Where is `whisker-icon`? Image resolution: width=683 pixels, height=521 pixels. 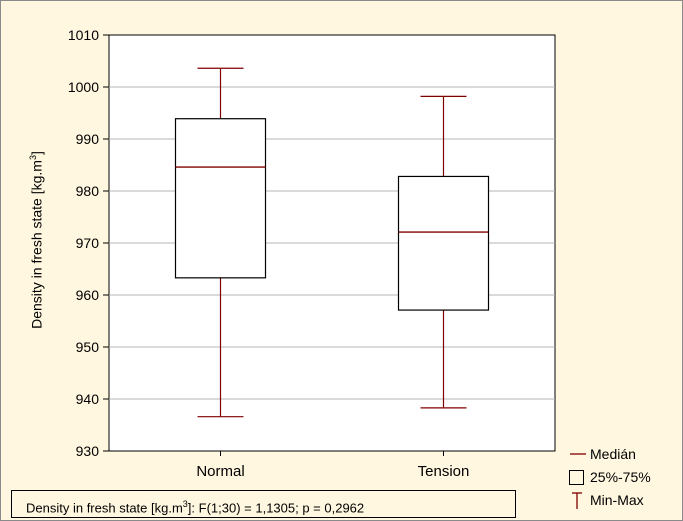
whisker-icon is located at coordinates (577, 500).